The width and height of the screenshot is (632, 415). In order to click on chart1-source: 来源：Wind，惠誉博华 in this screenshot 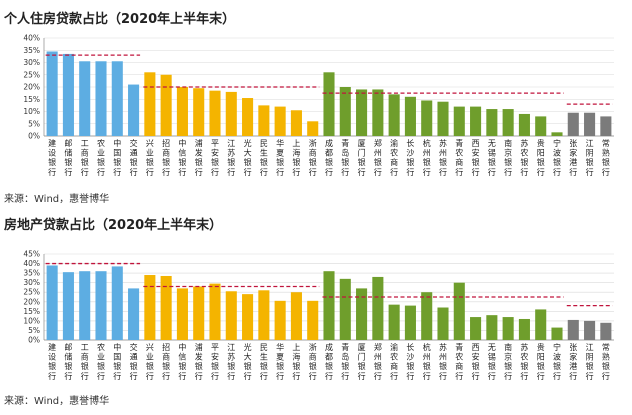, I will do `click(57, 199)`.